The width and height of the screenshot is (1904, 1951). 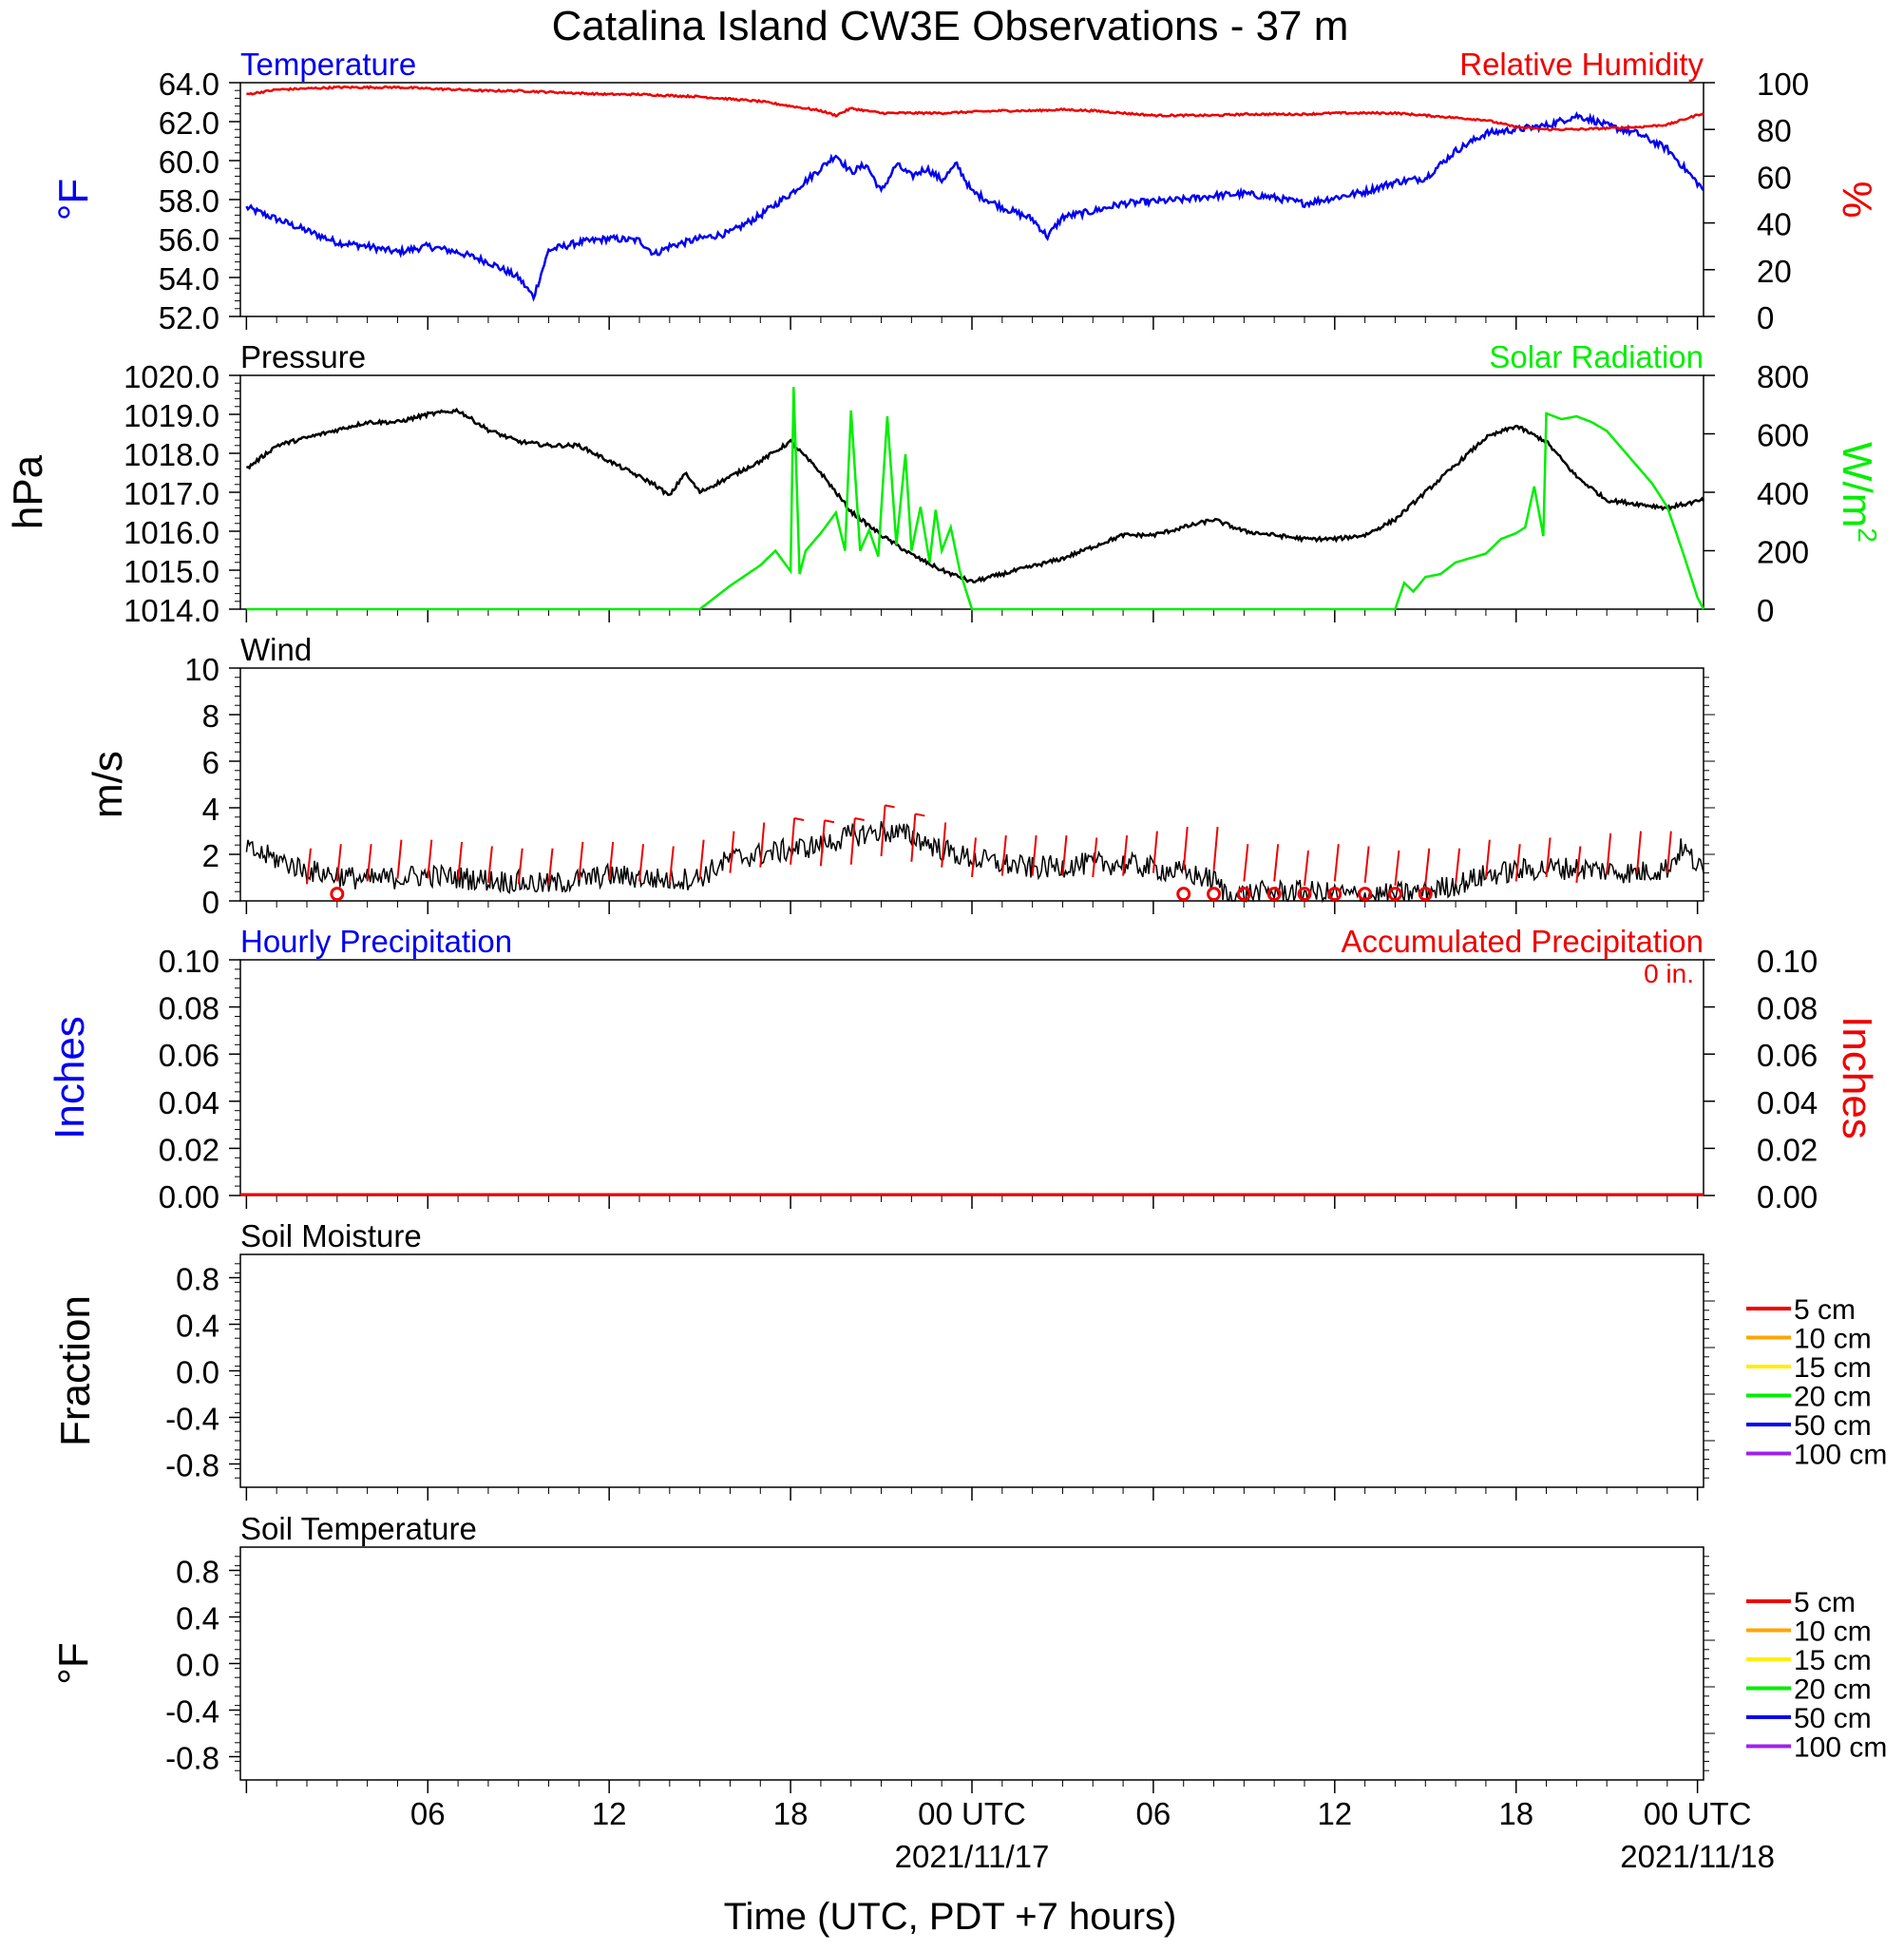 I want to click on y-right-tick-label: 400, so click(x=1783, y=494).